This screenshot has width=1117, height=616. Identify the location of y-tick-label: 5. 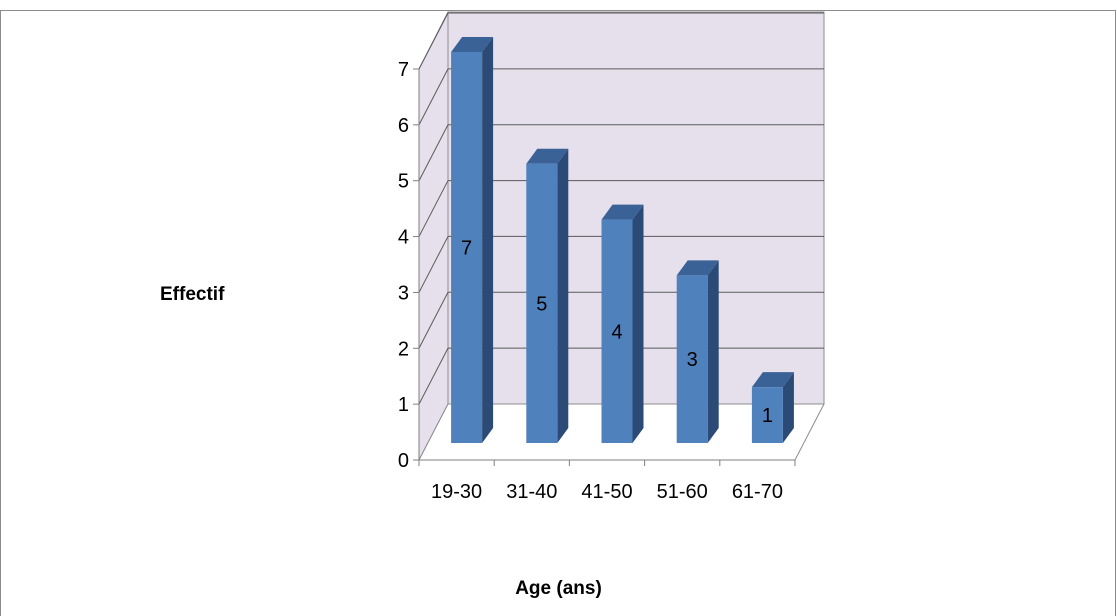
(403, 182).